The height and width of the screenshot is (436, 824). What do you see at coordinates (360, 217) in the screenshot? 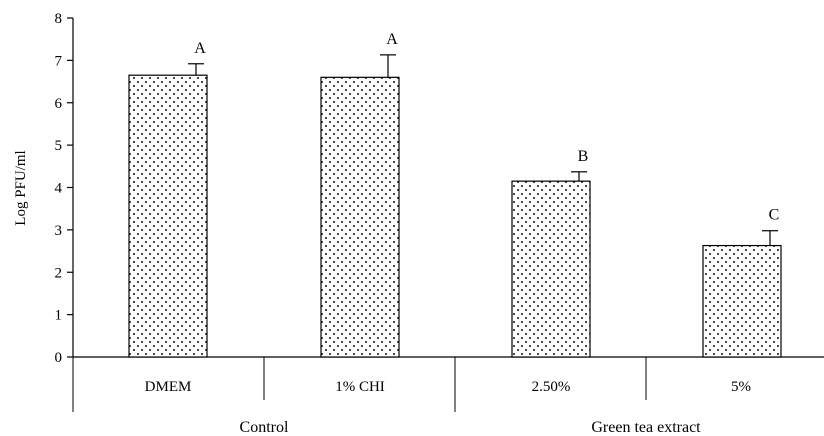
I see `bar-1-chi` at bounding box center [360, 217].